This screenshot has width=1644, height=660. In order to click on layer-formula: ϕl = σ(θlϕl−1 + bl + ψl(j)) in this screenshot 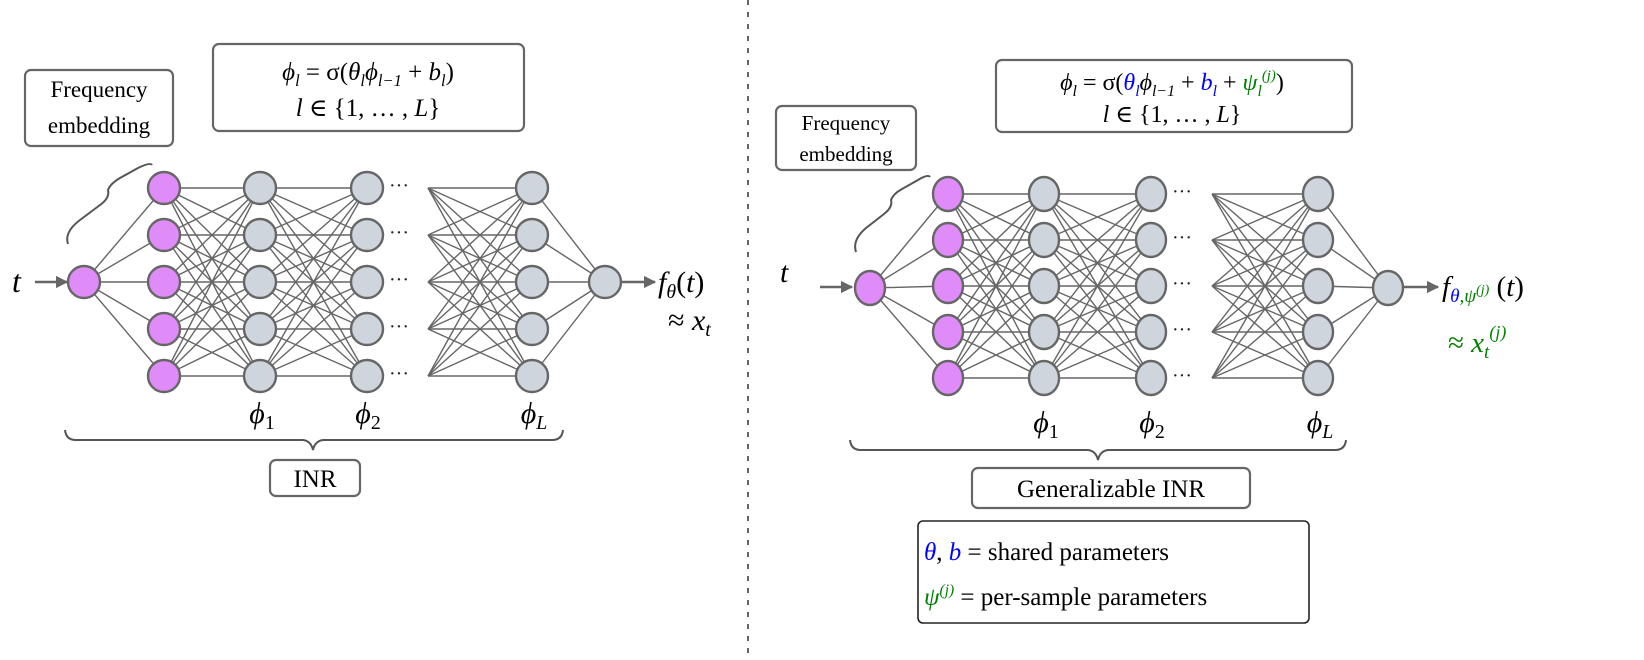, I will do `click(1172, 84)`.